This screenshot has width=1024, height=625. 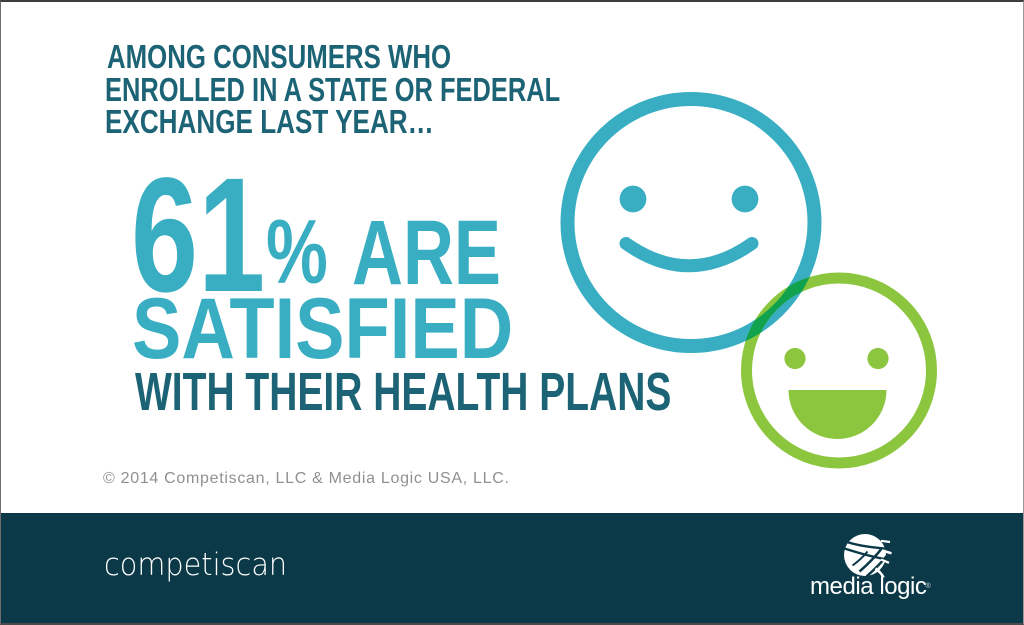 What do you see at coordinates (279, 57) in the screenshot?
I see `headline-line-1: AMONG CONSUMERS WHO` at bounding box center [279, 57].